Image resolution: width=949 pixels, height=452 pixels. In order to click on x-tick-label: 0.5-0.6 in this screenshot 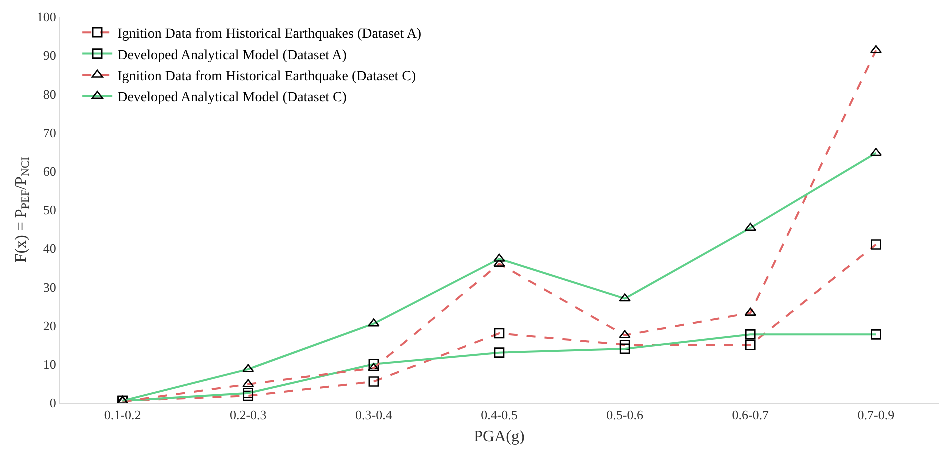, I will do `click(625, 415)`.